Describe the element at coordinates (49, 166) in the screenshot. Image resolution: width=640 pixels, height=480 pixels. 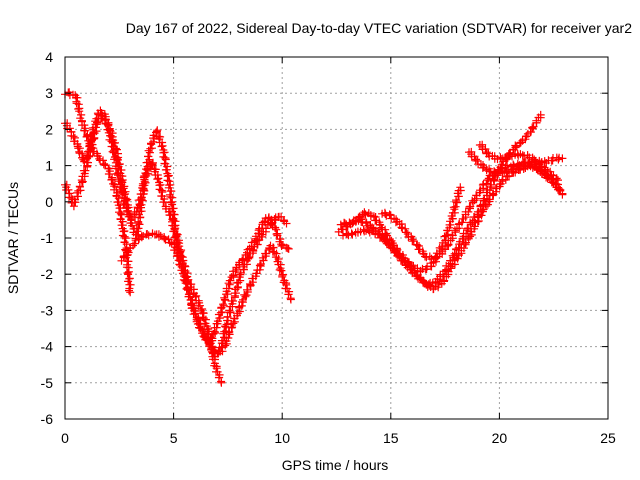
I see `y-tick-label: 1` at that location.